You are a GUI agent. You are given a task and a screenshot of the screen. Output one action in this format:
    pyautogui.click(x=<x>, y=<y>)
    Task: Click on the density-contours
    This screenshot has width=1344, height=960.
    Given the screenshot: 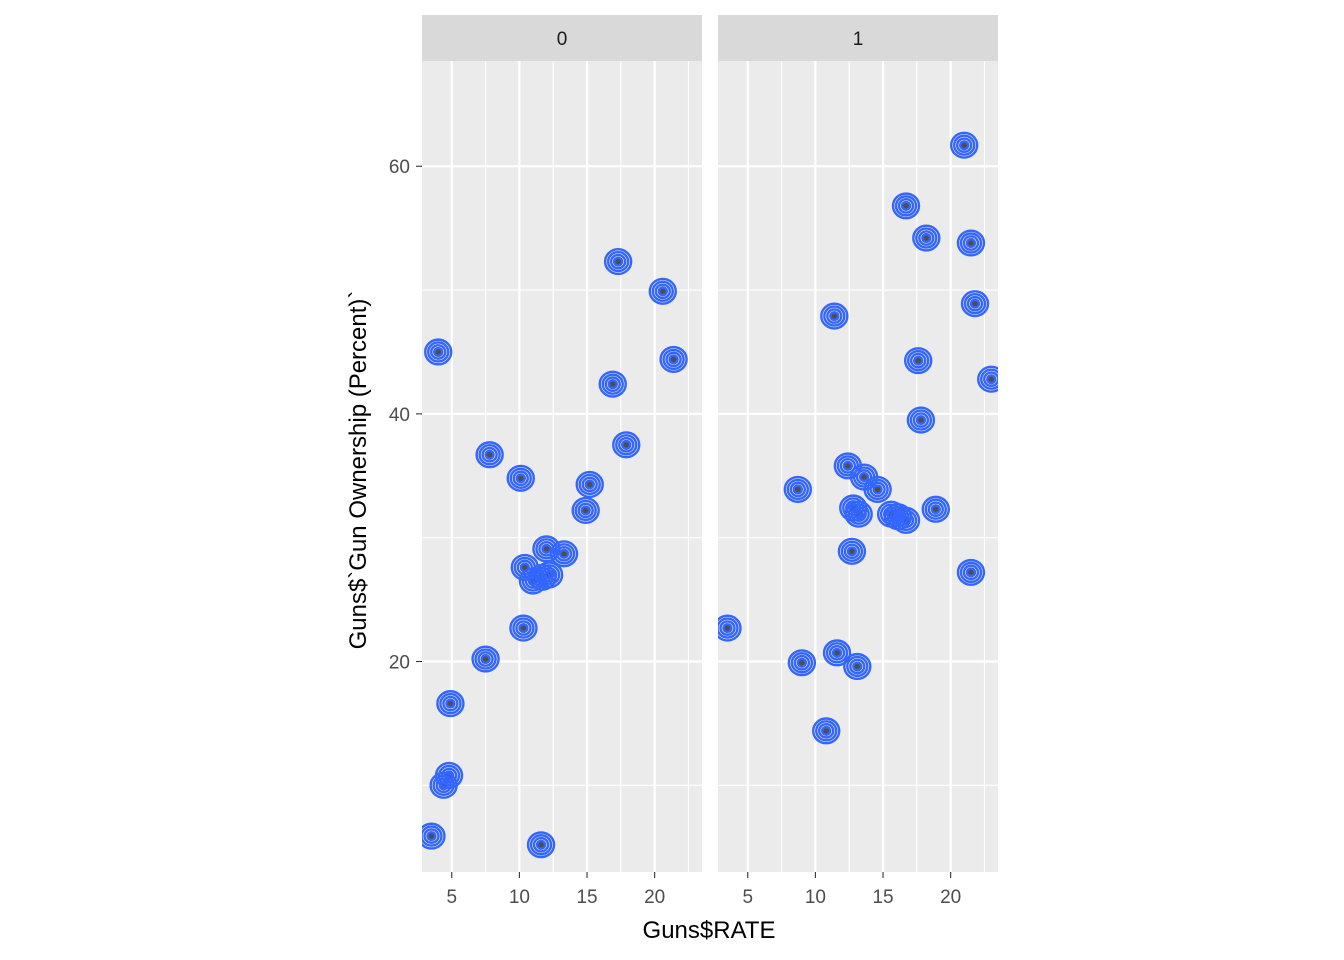 What is the action you would take?
    pyautogui.click(x=858, y=438)
    